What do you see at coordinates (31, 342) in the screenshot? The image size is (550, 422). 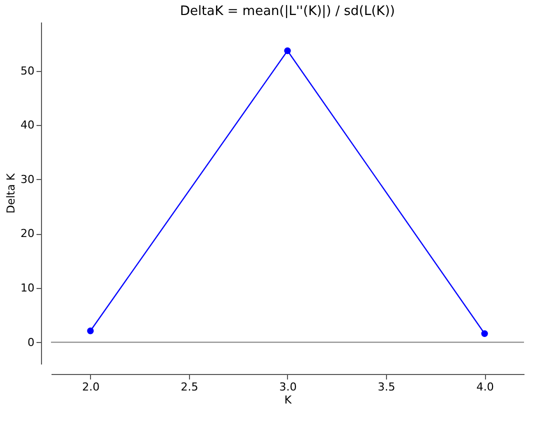 I see `y-tick-label: 0` at bounding box center [31, 342].